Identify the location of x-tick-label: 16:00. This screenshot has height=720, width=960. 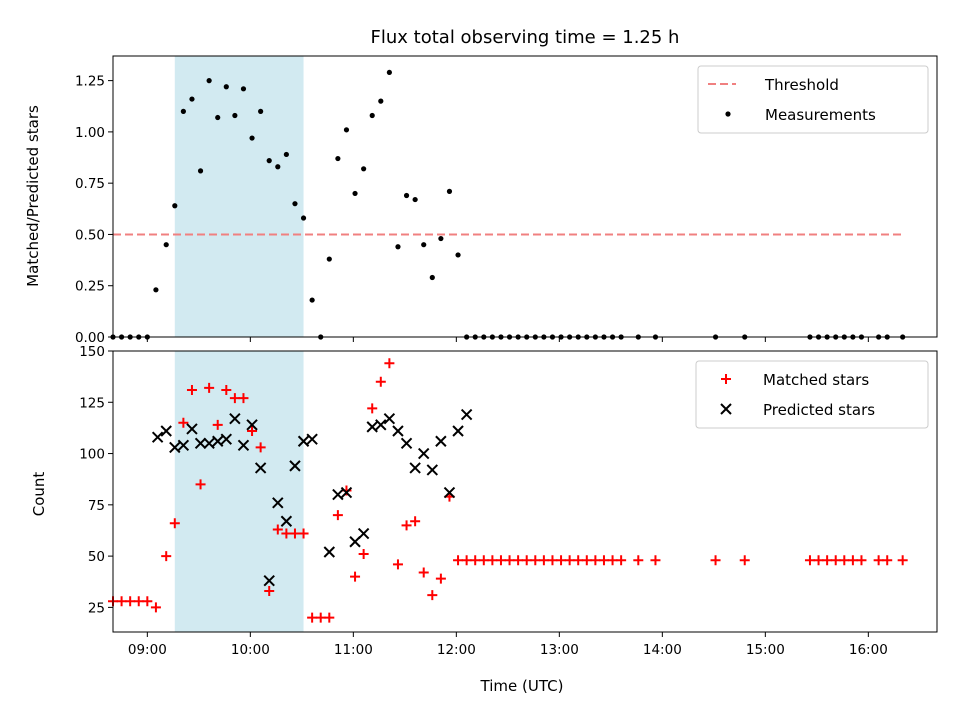
(868, 650).